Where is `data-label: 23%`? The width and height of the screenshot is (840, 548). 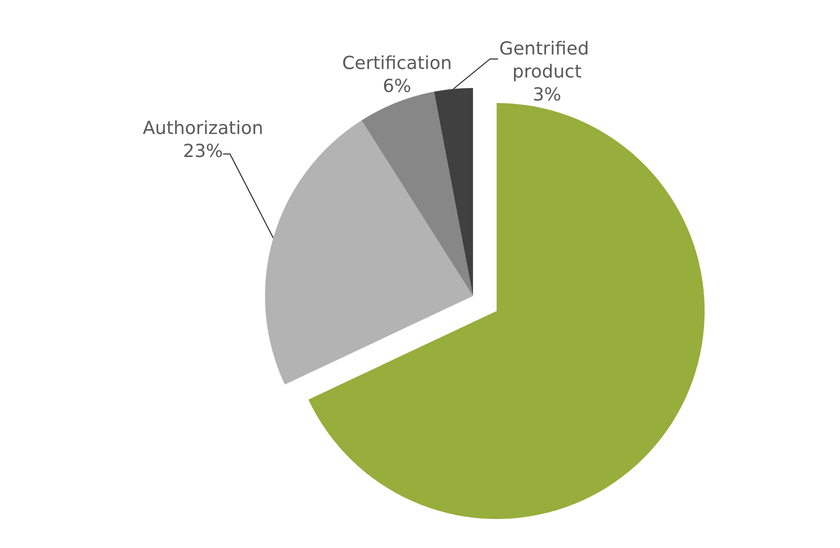 data-label: 23% is located at coordinates (203, 151).